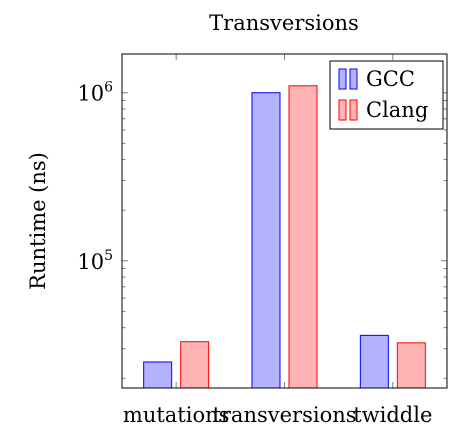 This screenshot has width=455, height=430. What do you see at coordinates (195, 365) in the screenshot?
I see `bar-clang-mutations` at bounding box center [195, 365].